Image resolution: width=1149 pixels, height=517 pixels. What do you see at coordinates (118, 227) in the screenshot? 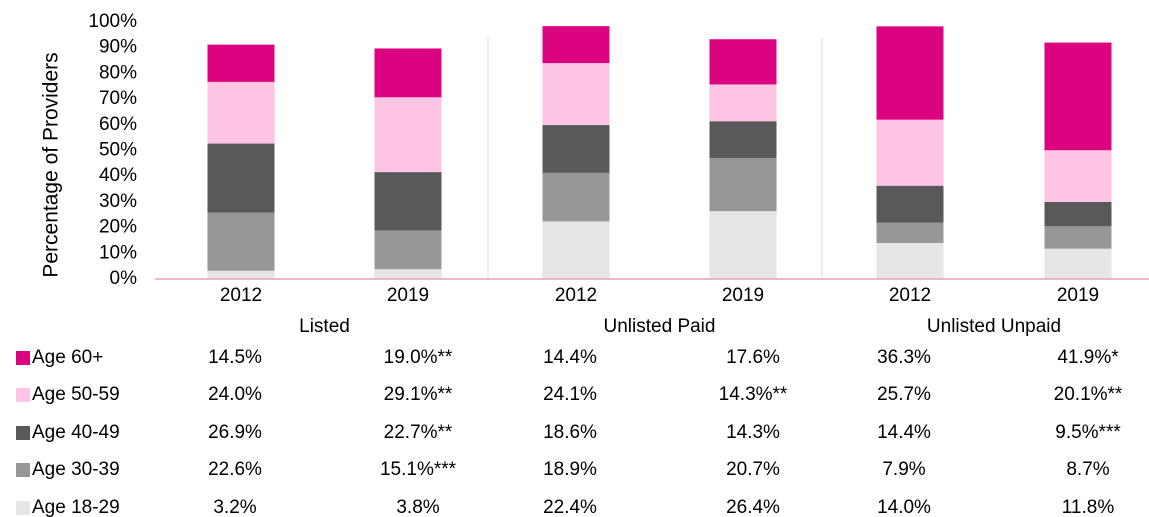
I see `y-tick-label: 20%` at bounding box center [118, 227].